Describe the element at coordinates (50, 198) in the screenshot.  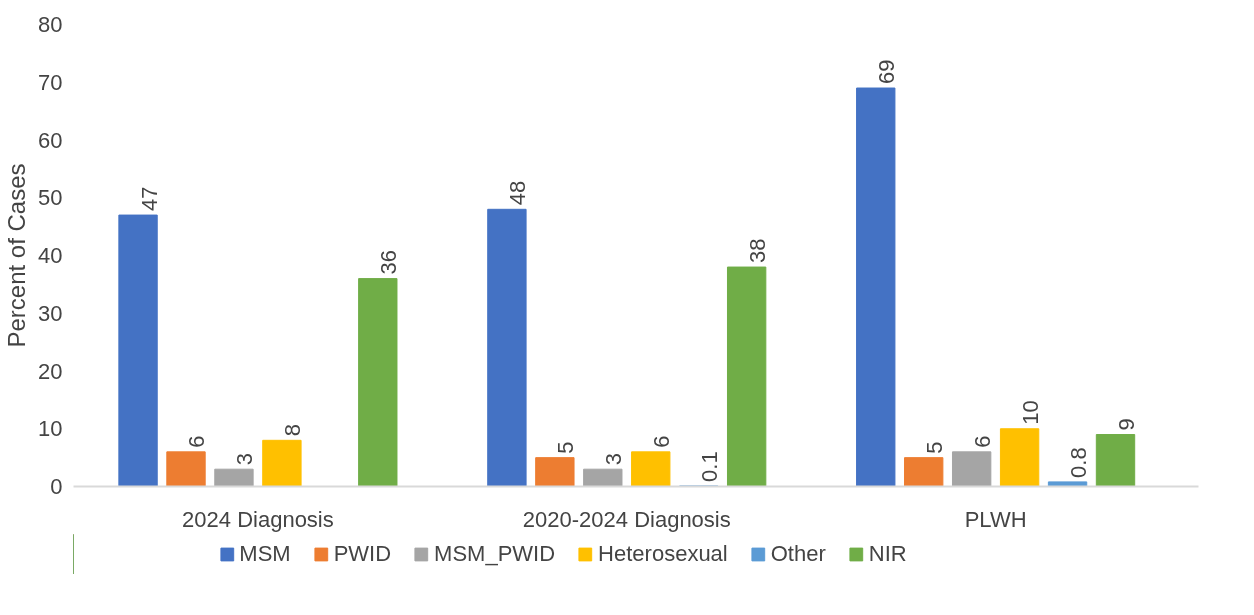
I see `y-tick-label: 50` at that location.